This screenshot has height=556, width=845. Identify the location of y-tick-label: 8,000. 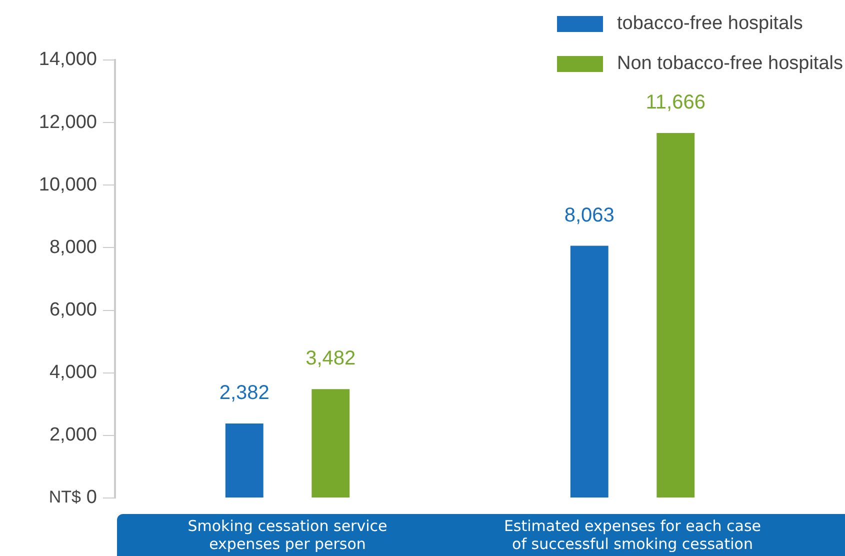
(73, 247).